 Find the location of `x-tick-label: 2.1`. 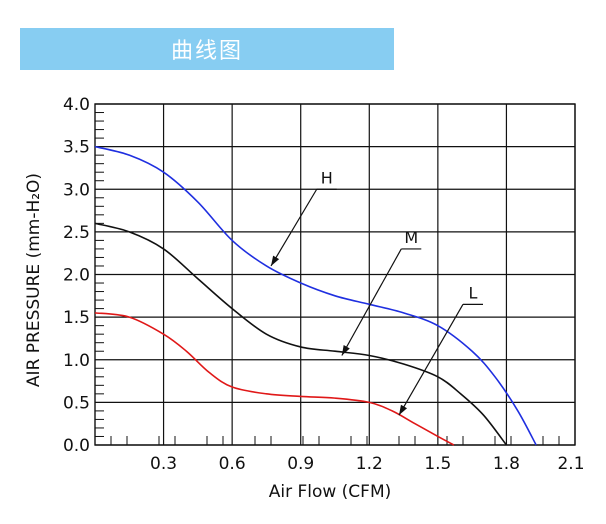

x-tick-label: 2.1 is located at coordinates (570, 464).